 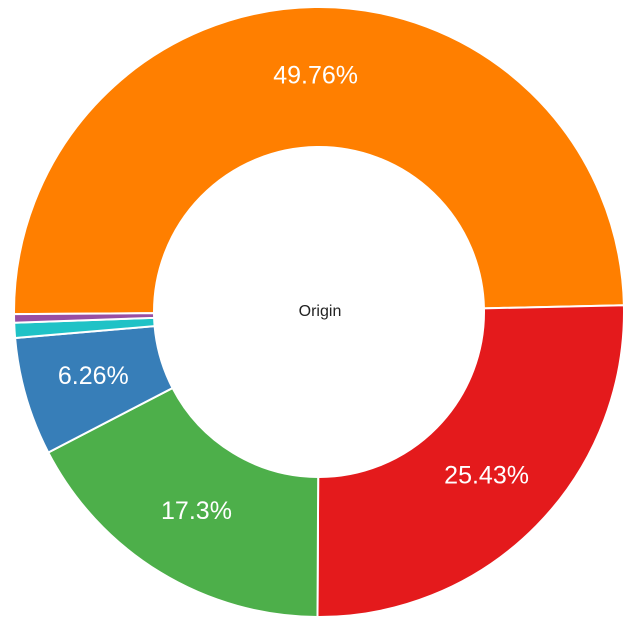 I want to click on slice-label: 6.26%, so click(x=93, y=376).